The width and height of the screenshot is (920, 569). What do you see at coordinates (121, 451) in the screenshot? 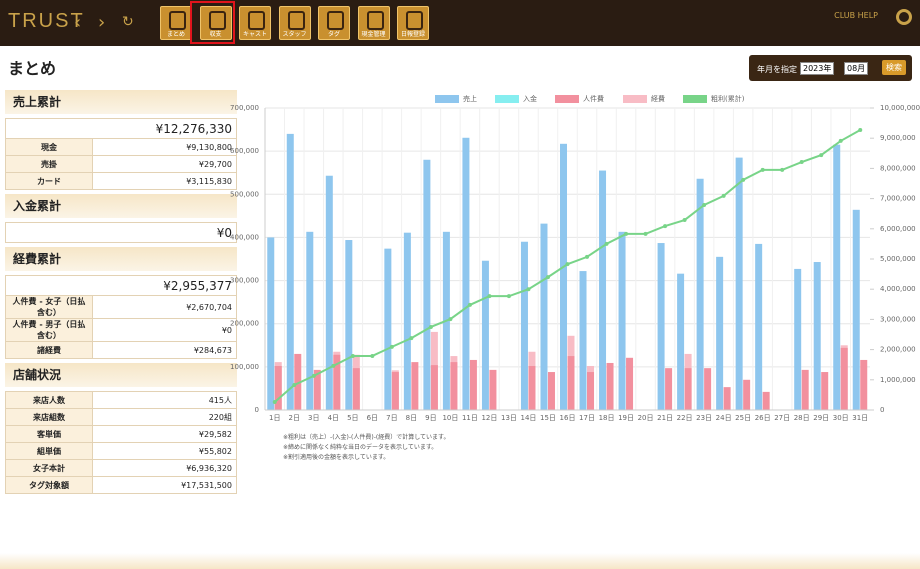
I see `panel-row: 組単価 ¥55,802` at bounding box center [121, 451].